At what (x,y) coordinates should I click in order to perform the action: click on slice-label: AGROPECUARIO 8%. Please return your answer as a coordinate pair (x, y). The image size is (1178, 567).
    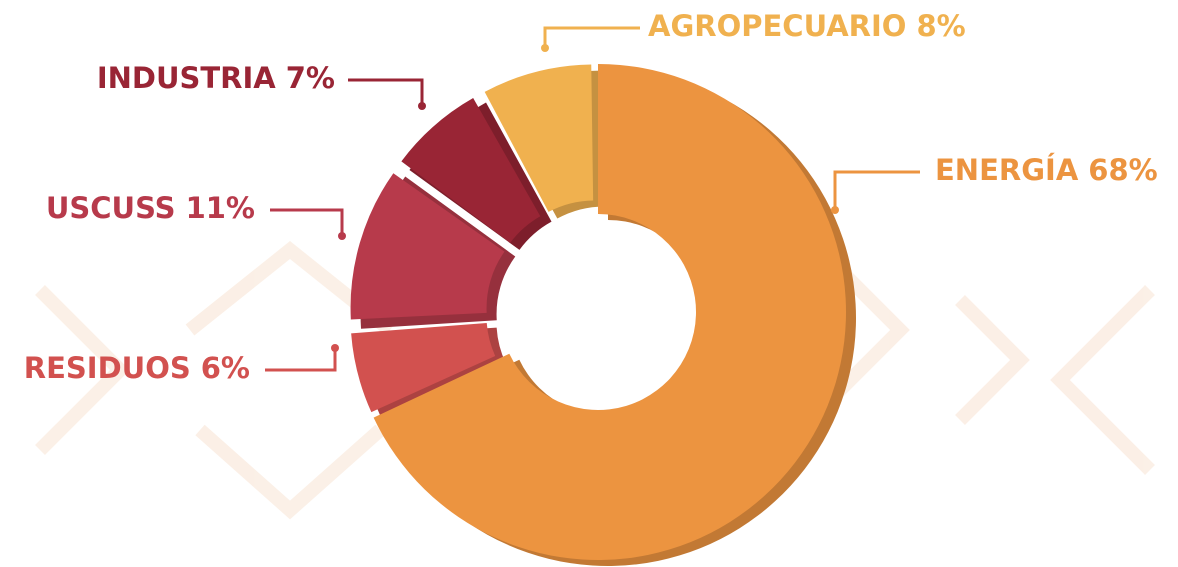
    Looking at the image, I should click on (807, 26).